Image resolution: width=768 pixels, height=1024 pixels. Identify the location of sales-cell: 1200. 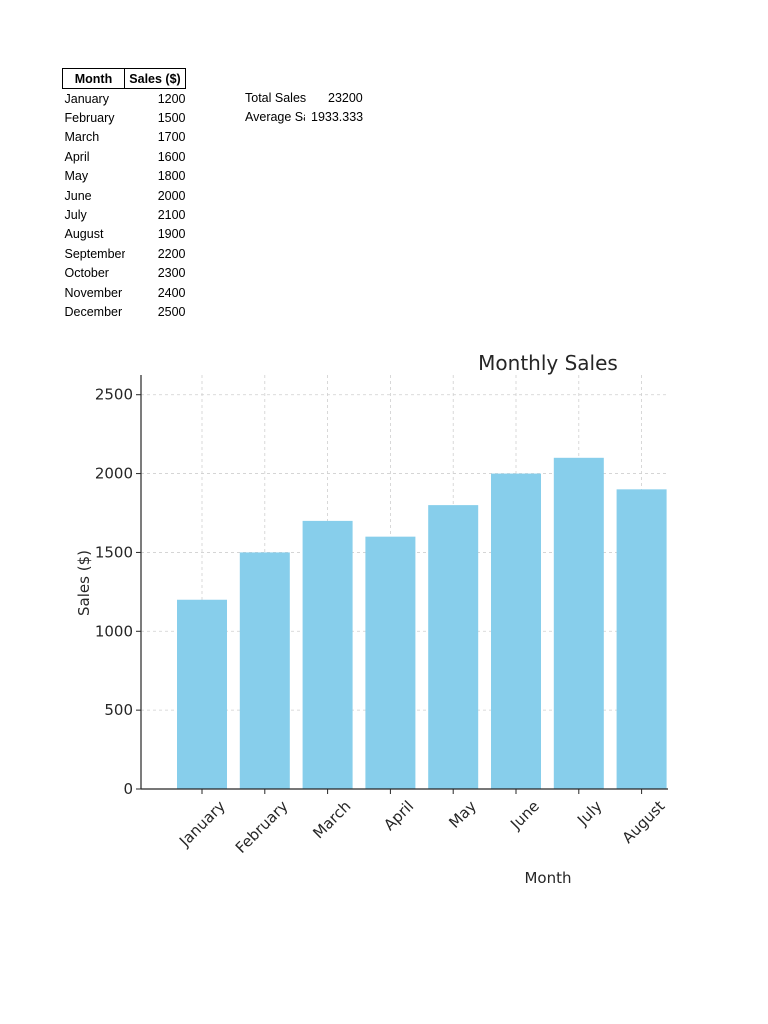
(171, 98).